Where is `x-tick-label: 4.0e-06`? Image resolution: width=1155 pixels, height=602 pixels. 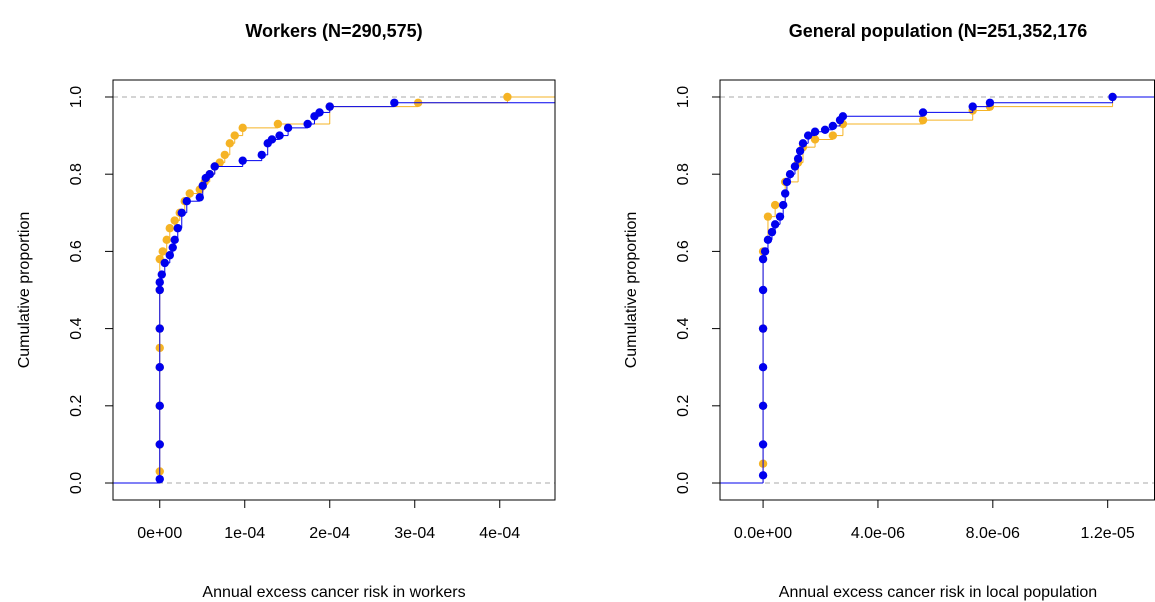
x-tick-label: 4.0e-06 is located at coordinates (878, 533).